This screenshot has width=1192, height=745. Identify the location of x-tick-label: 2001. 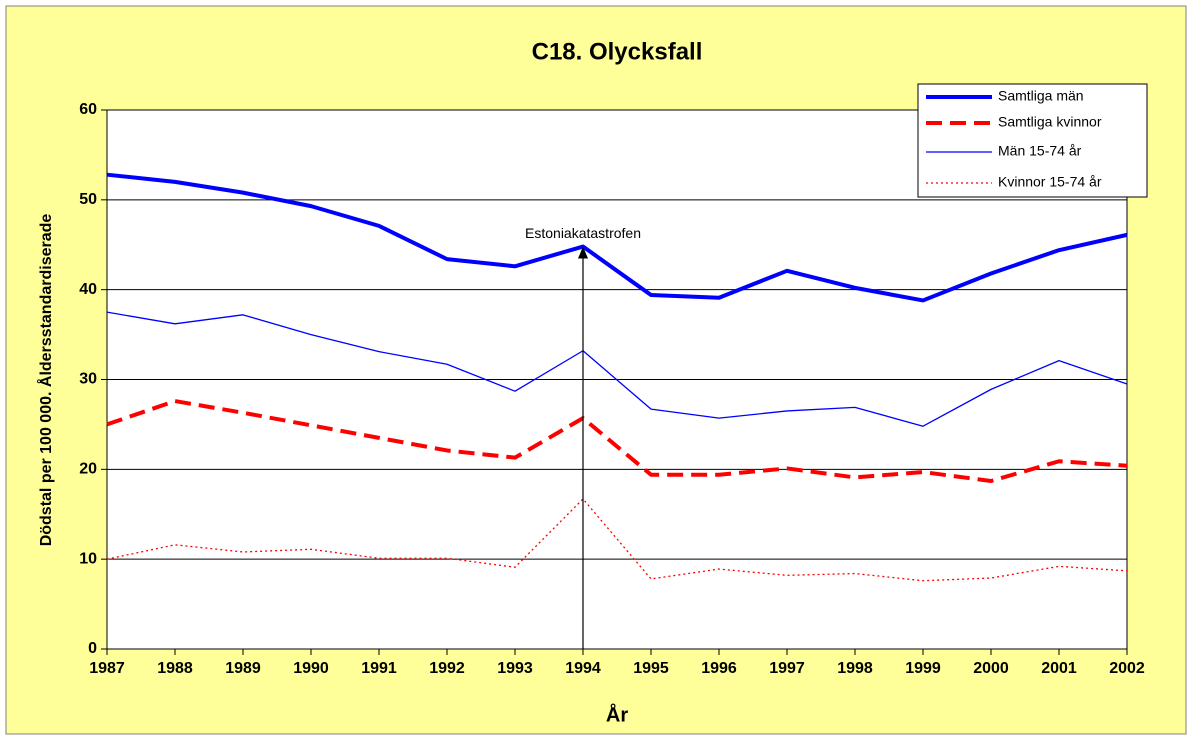
(1059, 668).